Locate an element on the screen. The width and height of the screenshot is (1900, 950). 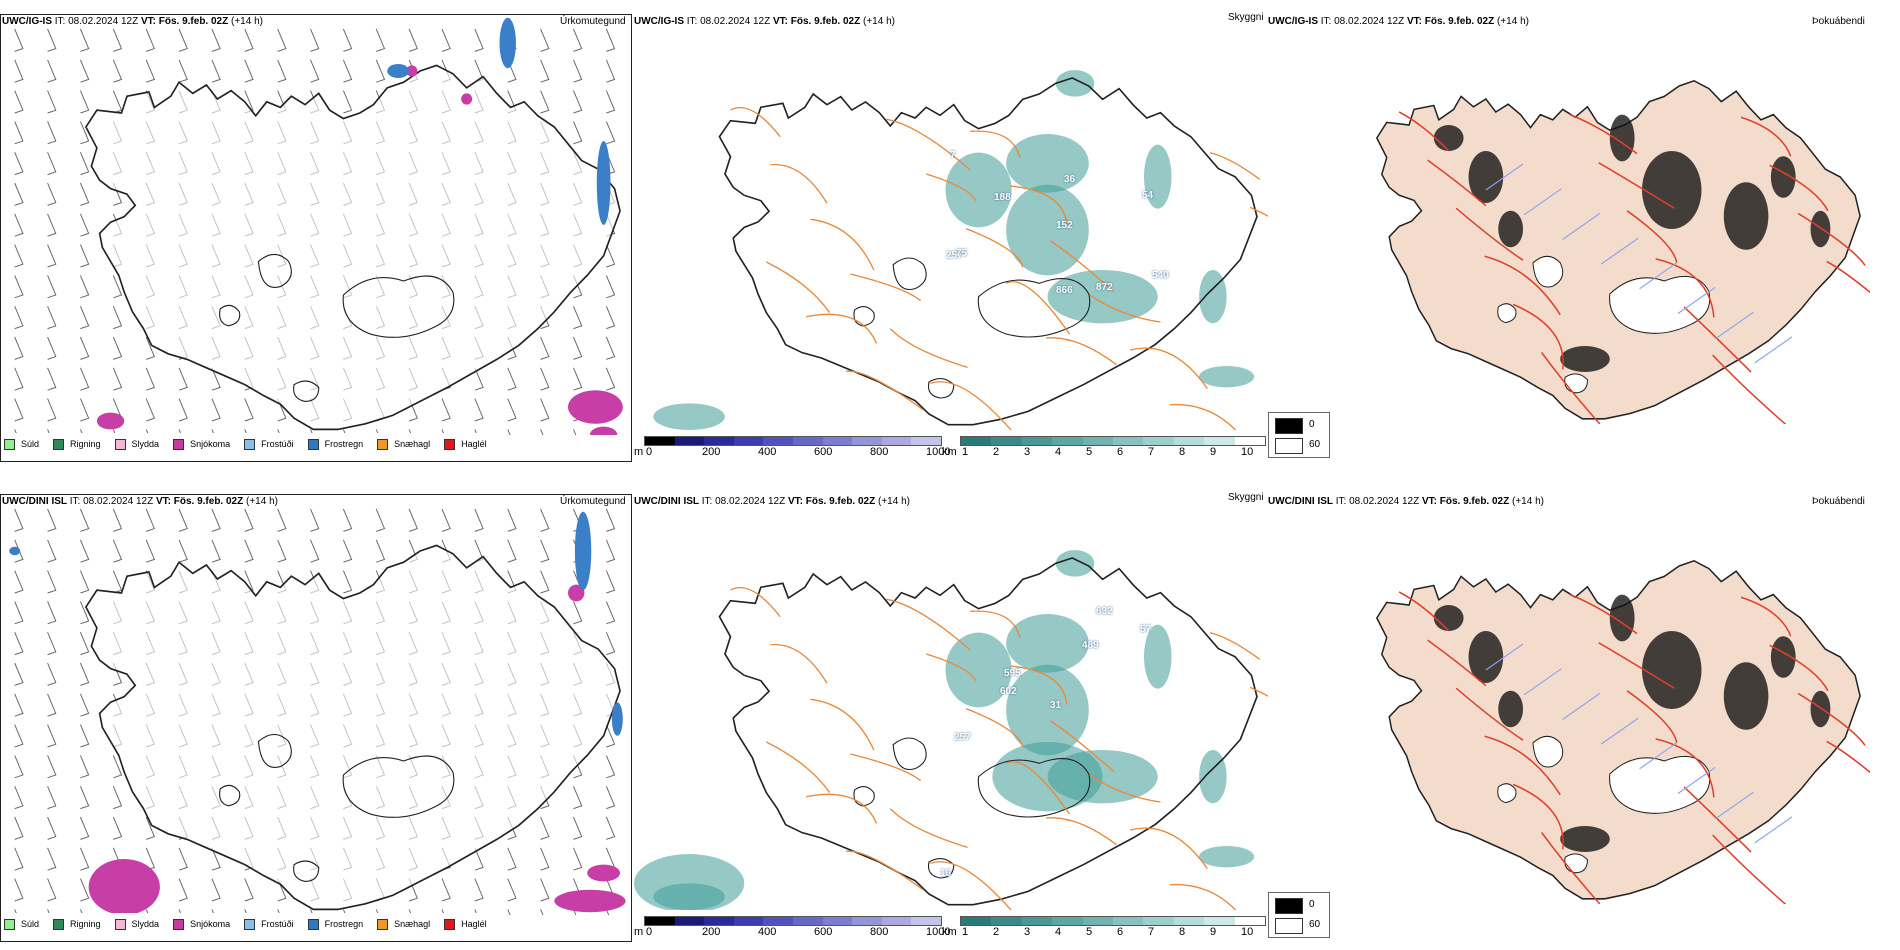
fog-legend-white-label: 60 is located at coordinates (1315, 924).